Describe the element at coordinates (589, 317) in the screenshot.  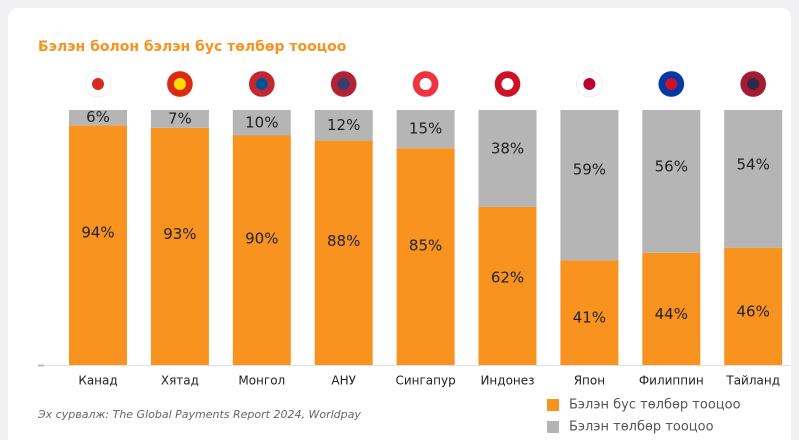
I see `data-label: 41%` at that location.